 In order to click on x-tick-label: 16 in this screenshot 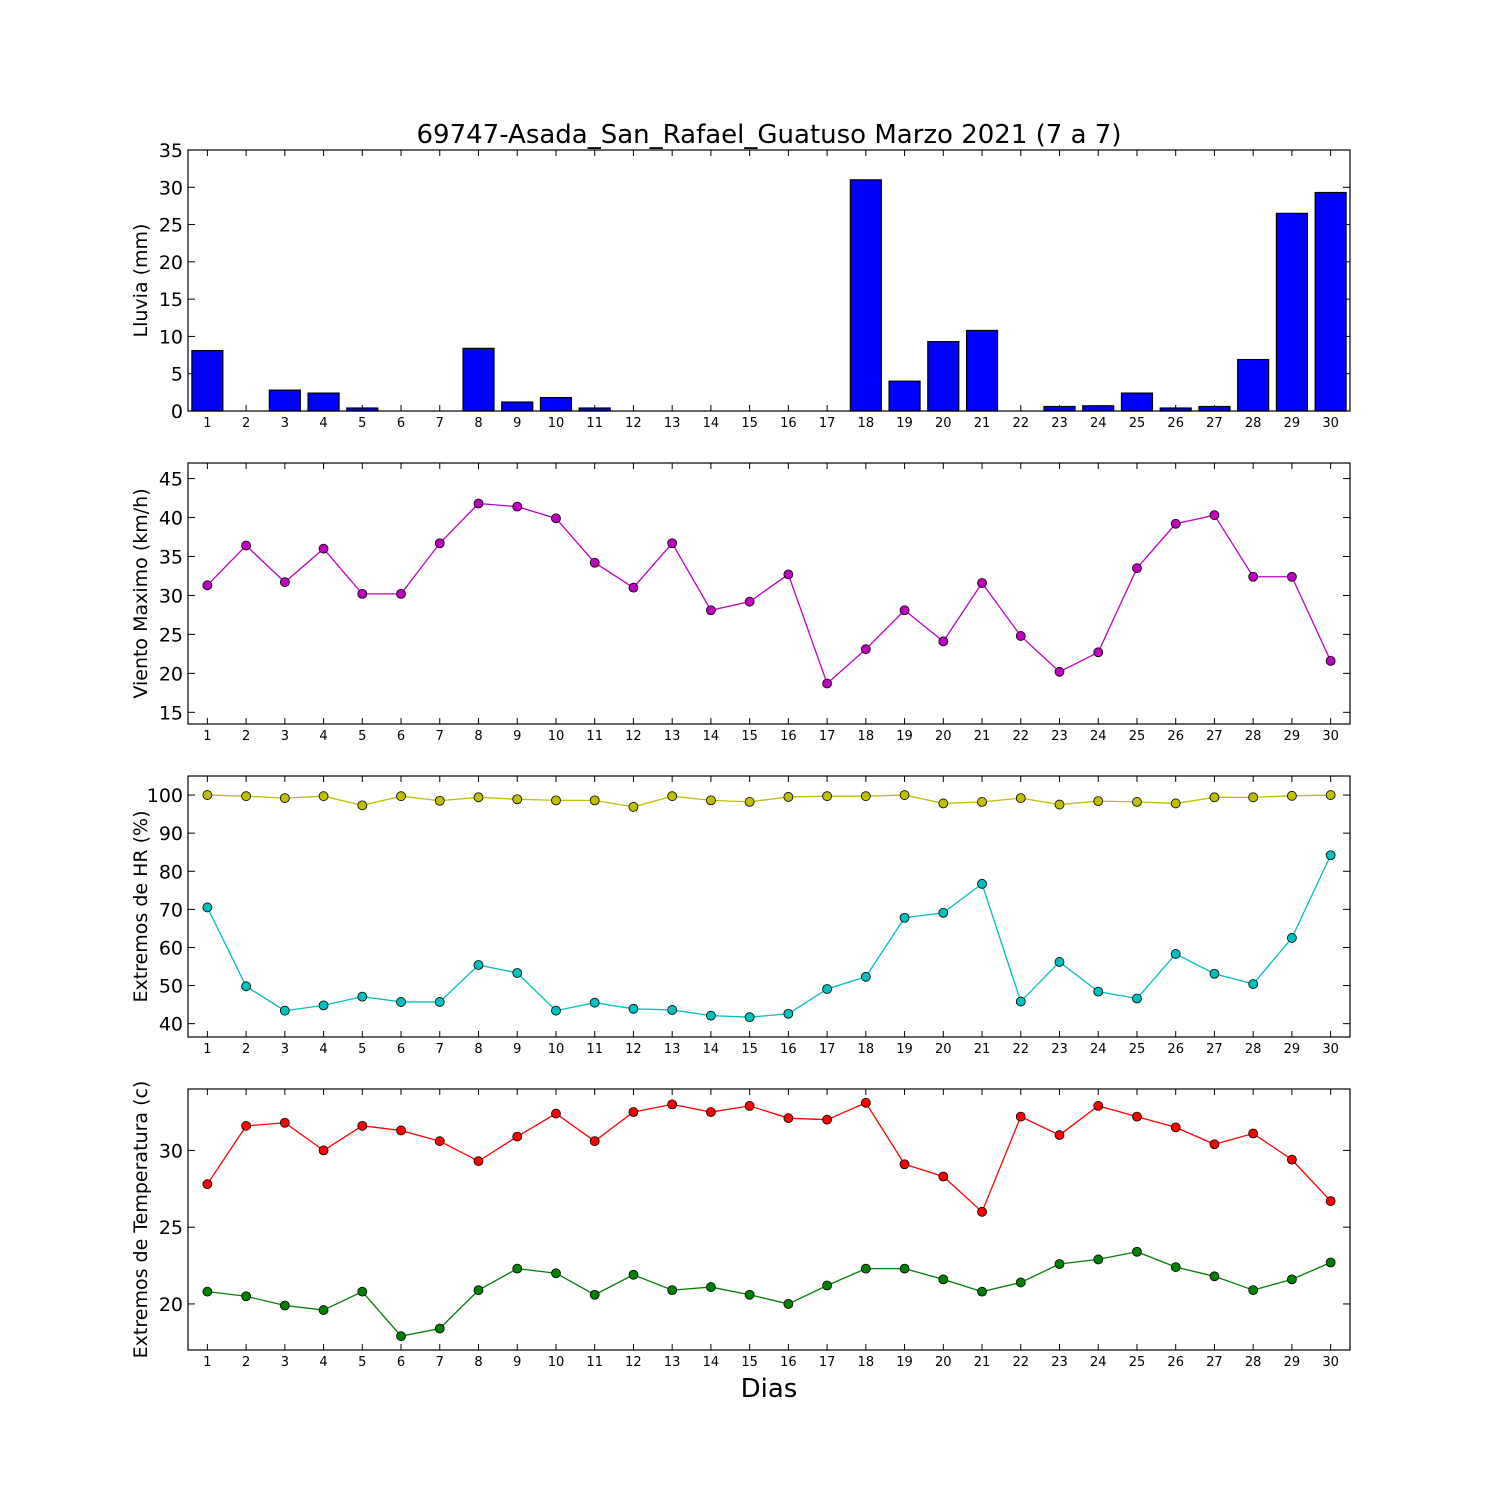, I will do `click(788, 1049)`.